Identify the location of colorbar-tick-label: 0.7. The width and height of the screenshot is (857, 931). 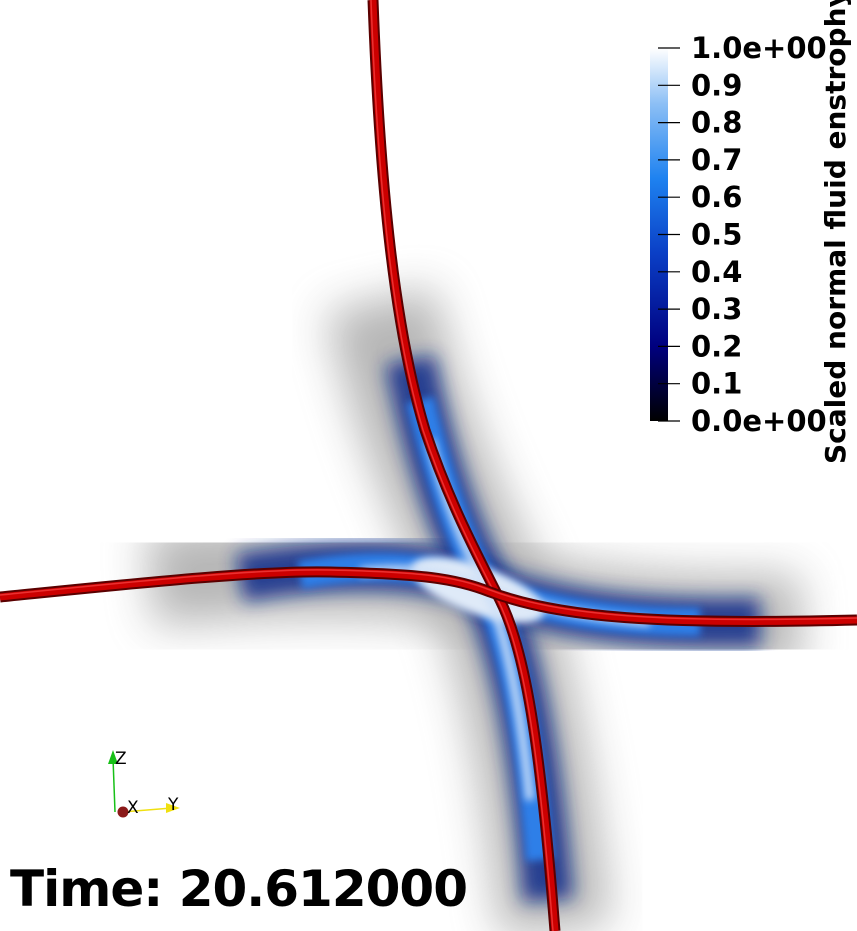
(716, 160).